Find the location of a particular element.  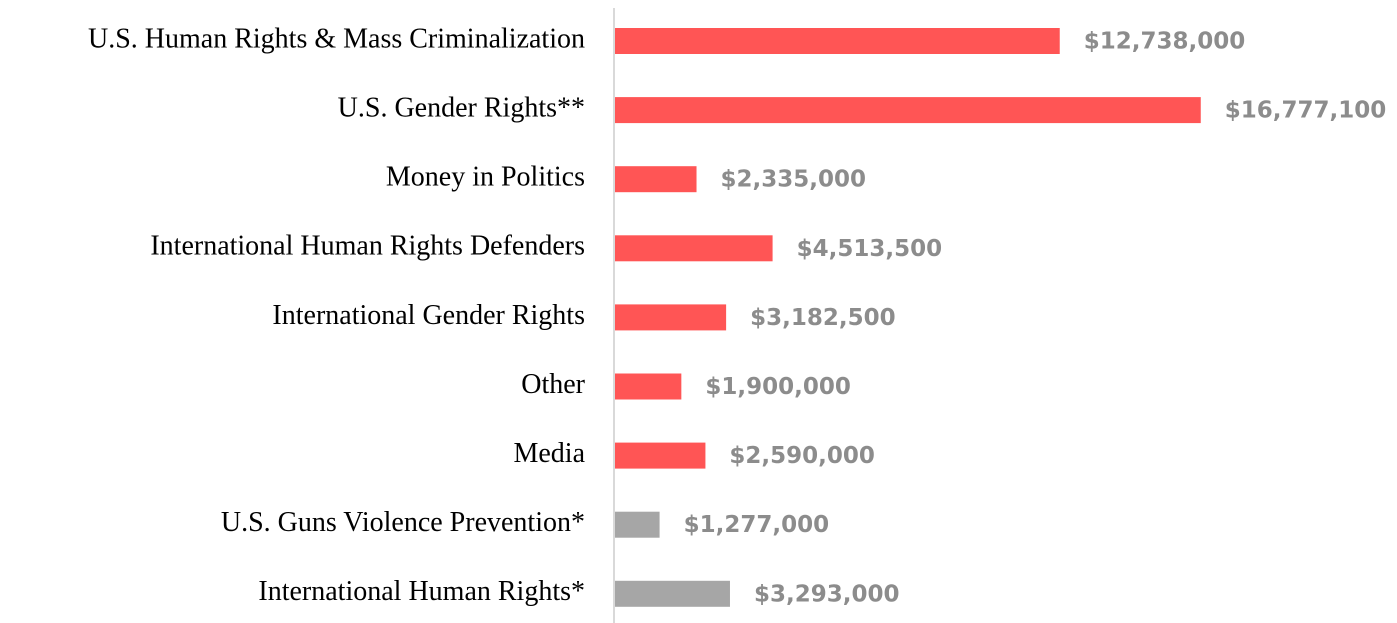

category-label: Media is located at coordinates (549, 453).